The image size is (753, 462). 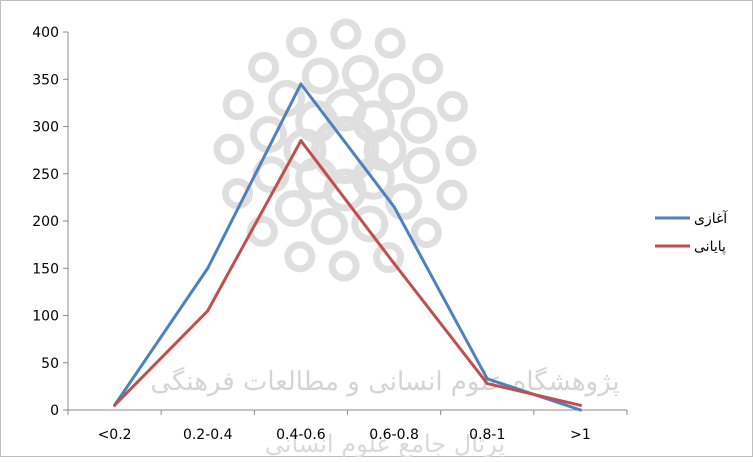 What do you see at coordinates (45, 80) in the screenshot?
I see `y-tick-label: 350` at bounding box center [45, 80].